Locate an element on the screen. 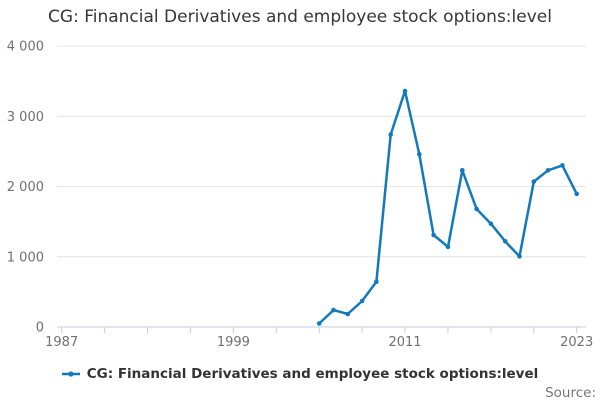 This screenshot has width=600, height=400. y-axis-tick-label: 0 is located at coordinates (40, 328).